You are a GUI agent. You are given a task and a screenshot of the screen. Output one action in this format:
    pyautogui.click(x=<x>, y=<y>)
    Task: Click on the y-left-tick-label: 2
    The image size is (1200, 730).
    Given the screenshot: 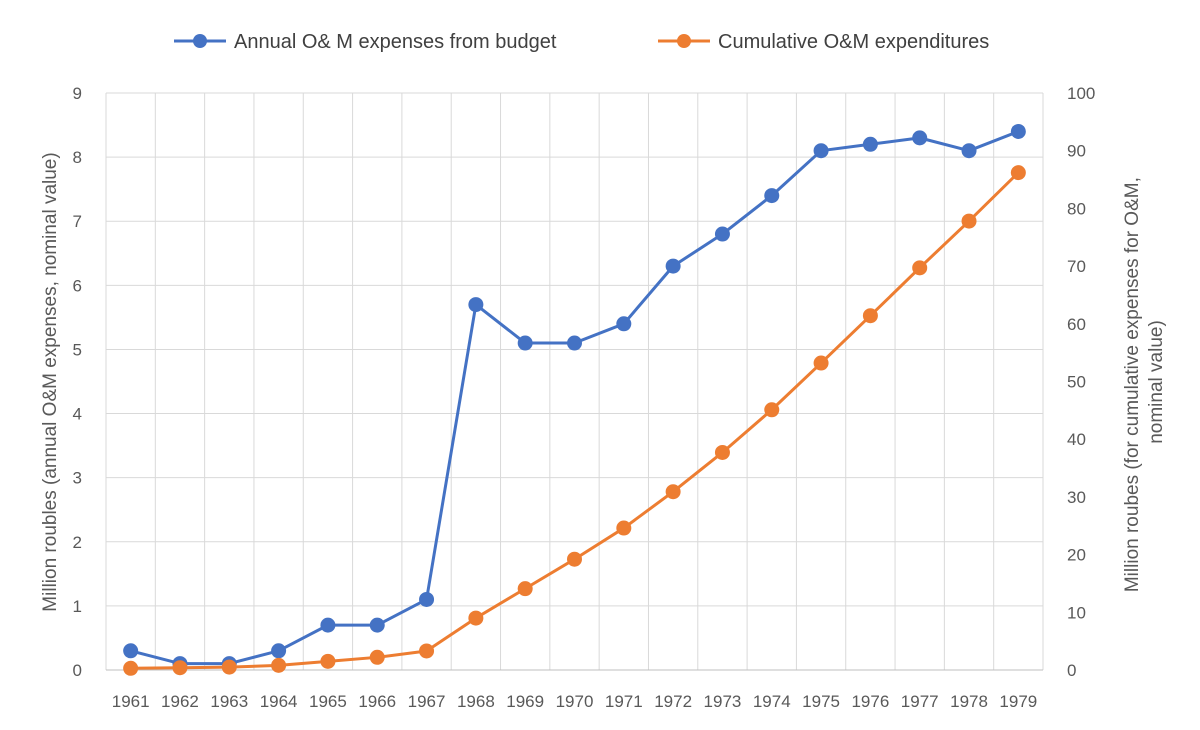 What is the action you would take?
    pyautogui.click(x=77, y=542)
    